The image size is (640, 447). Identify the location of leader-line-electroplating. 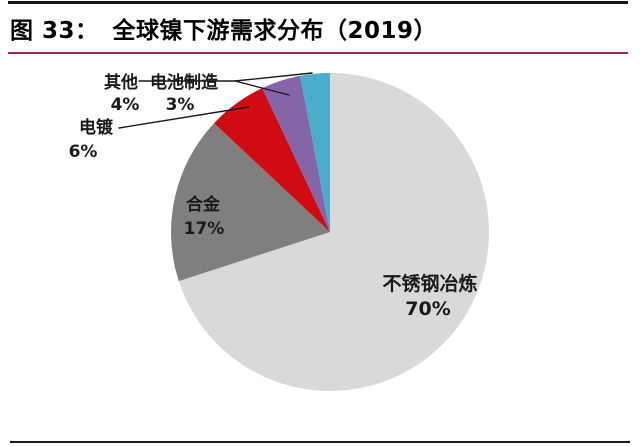
(184, 117).